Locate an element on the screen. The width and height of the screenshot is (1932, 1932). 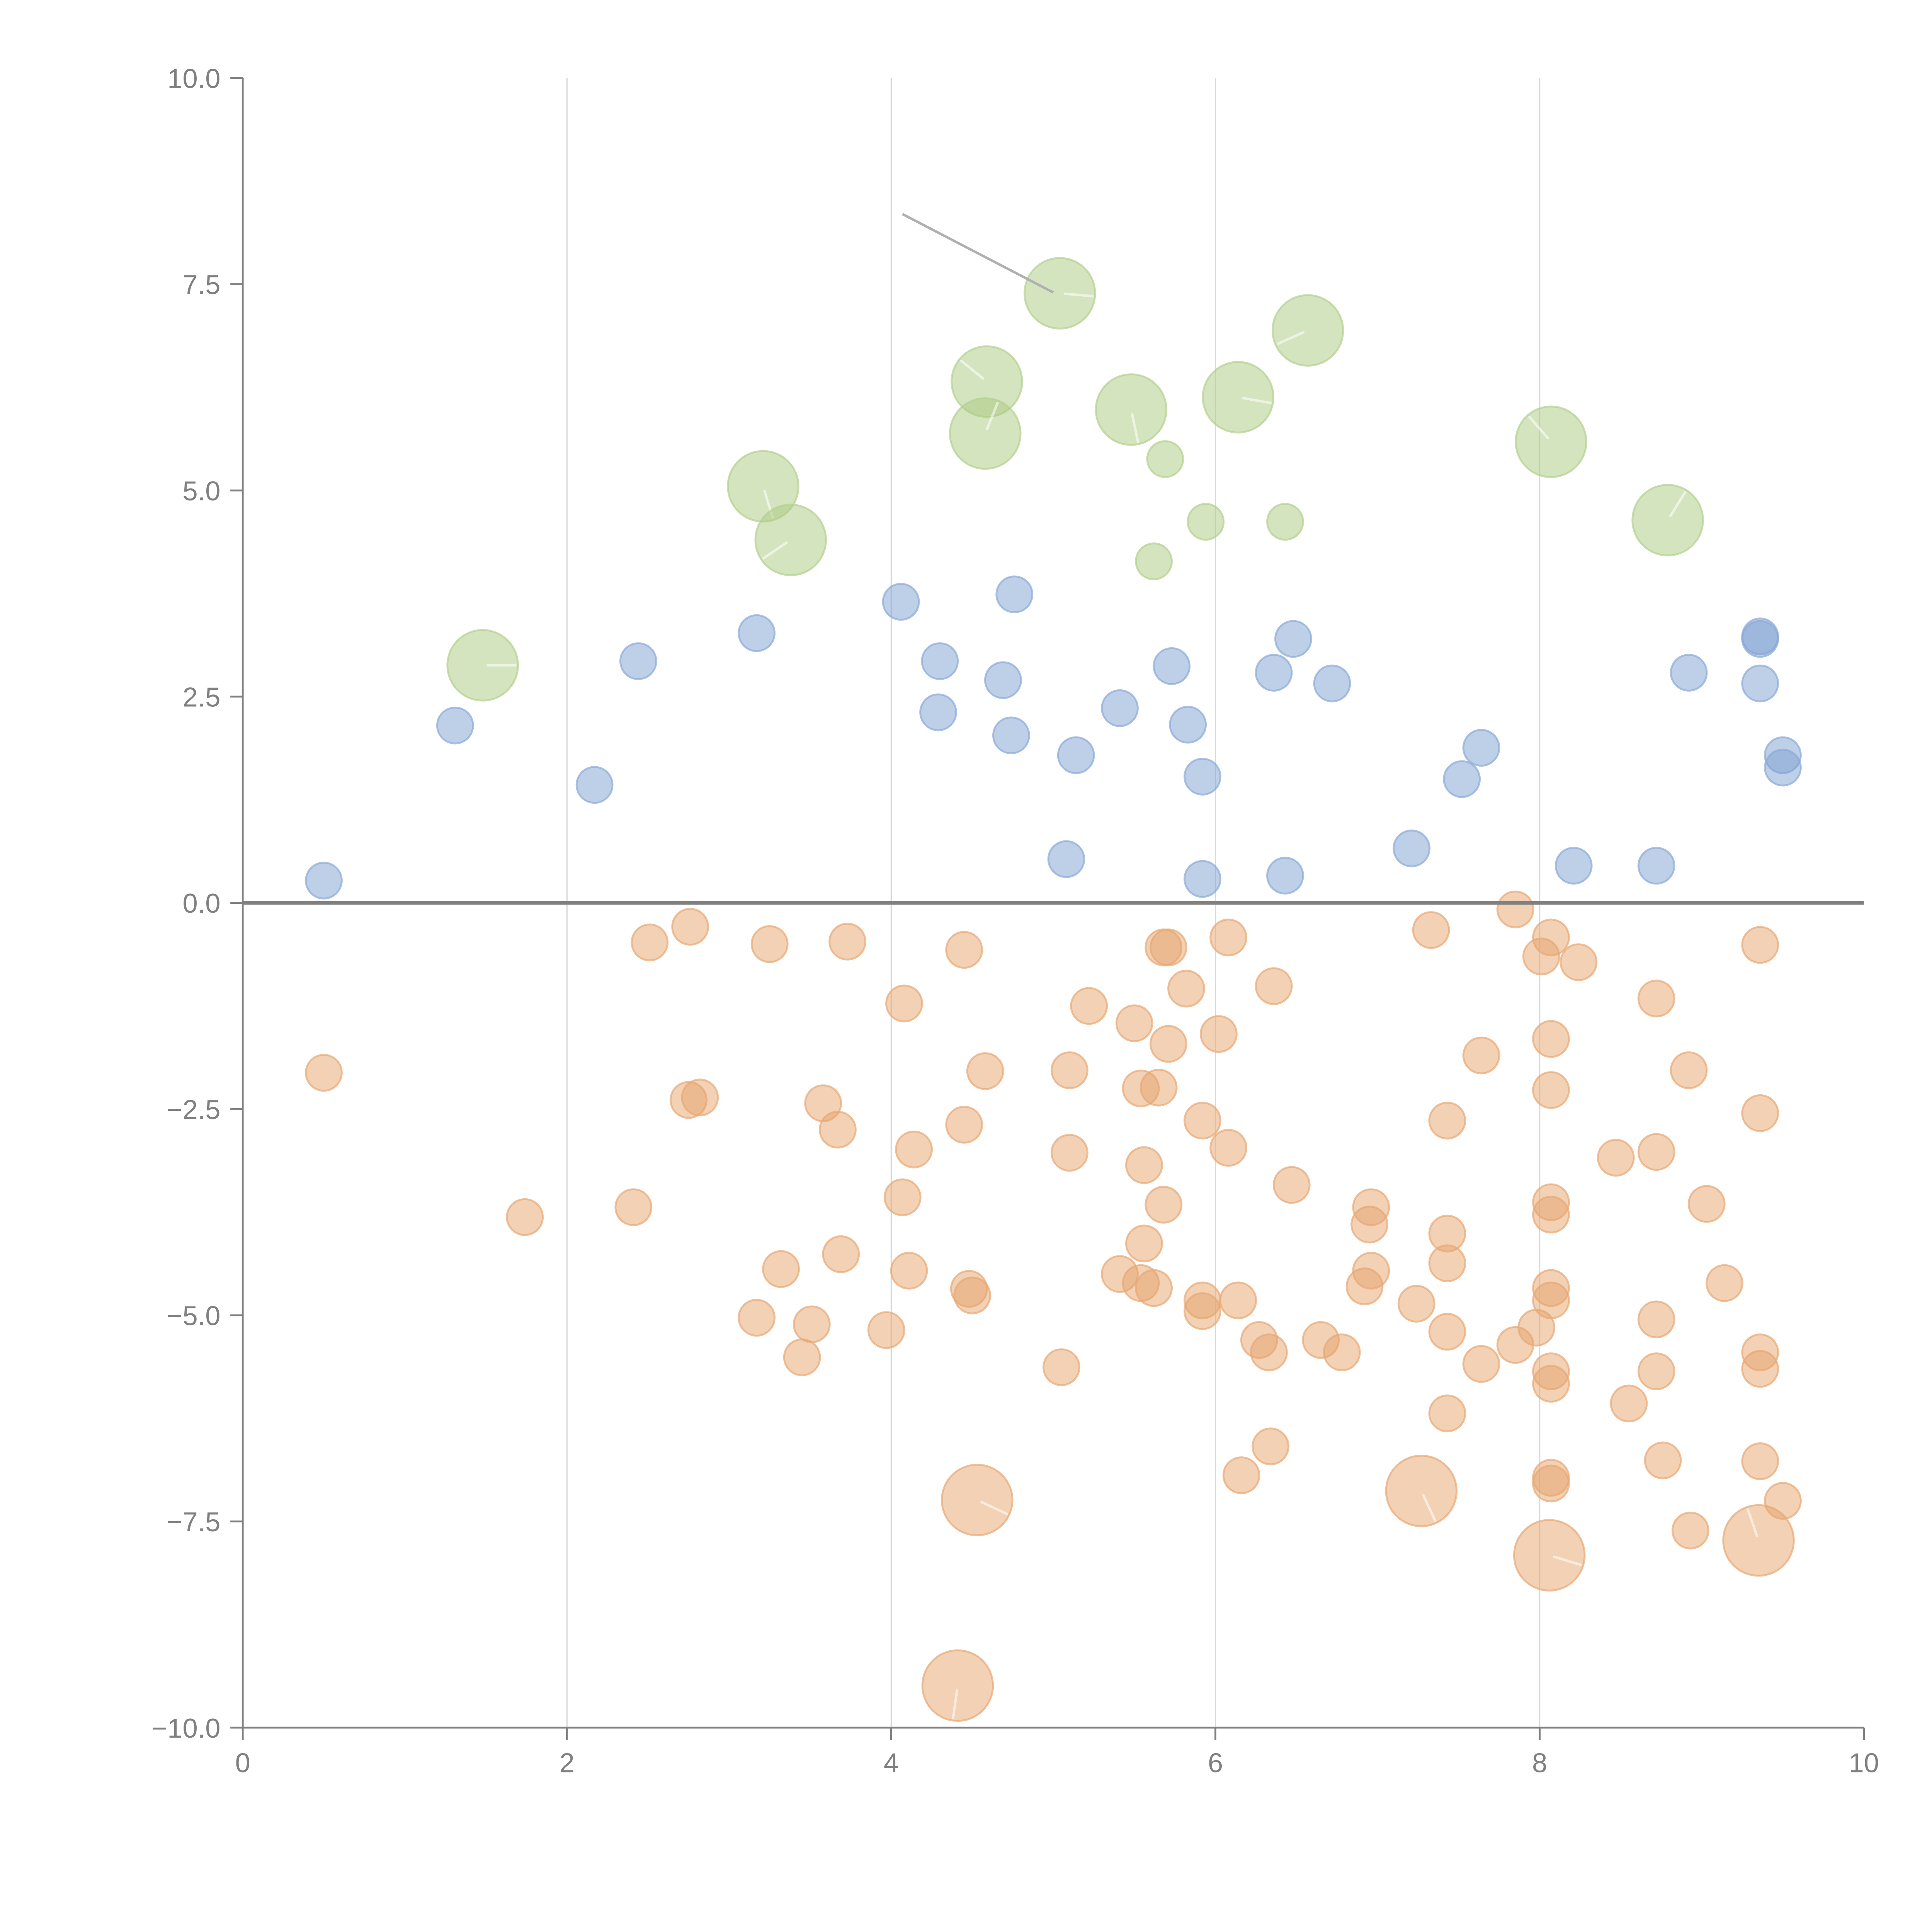
x-tick-label: 6 is located at coordinates (1215, 1763).